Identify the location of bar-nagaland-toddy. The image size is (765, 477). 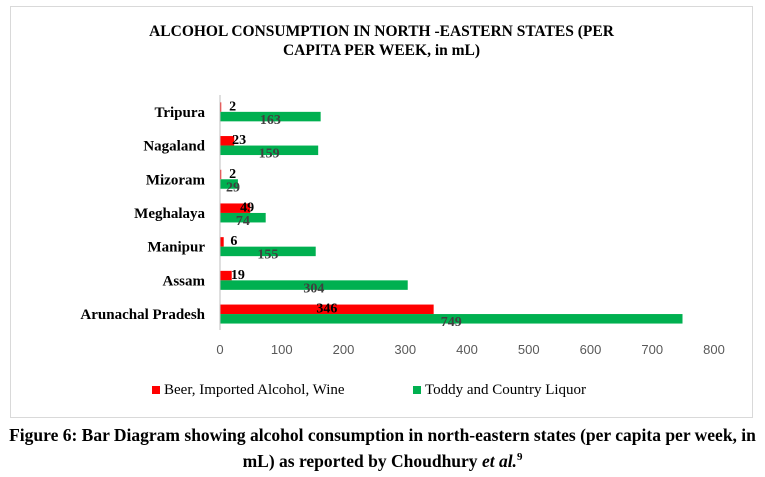
(269, 150).